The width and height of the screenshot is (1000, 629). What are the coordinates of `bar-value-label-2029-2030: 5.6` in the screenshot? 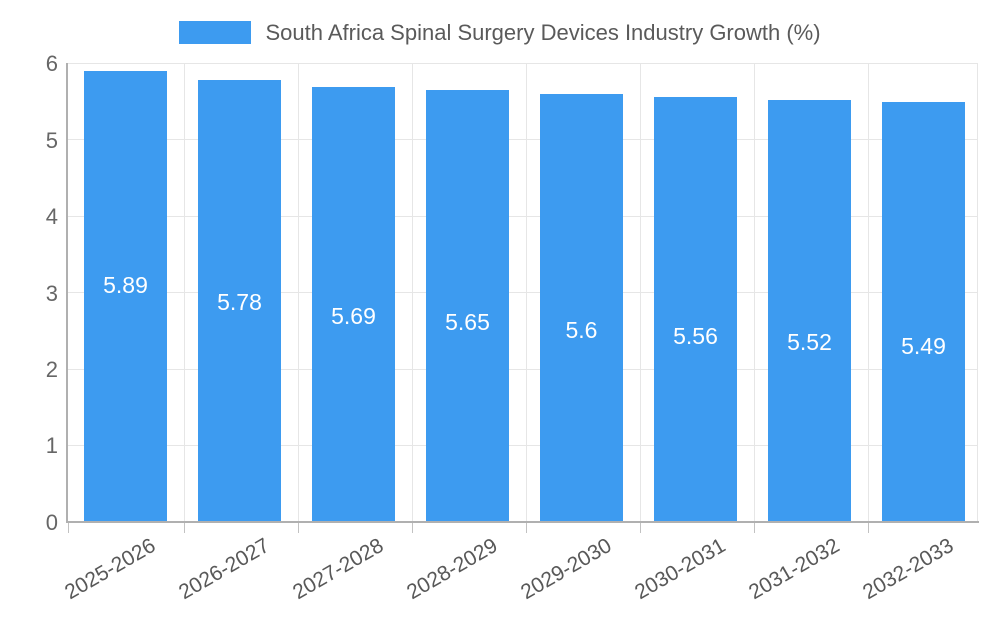 It's located at (581, 329).